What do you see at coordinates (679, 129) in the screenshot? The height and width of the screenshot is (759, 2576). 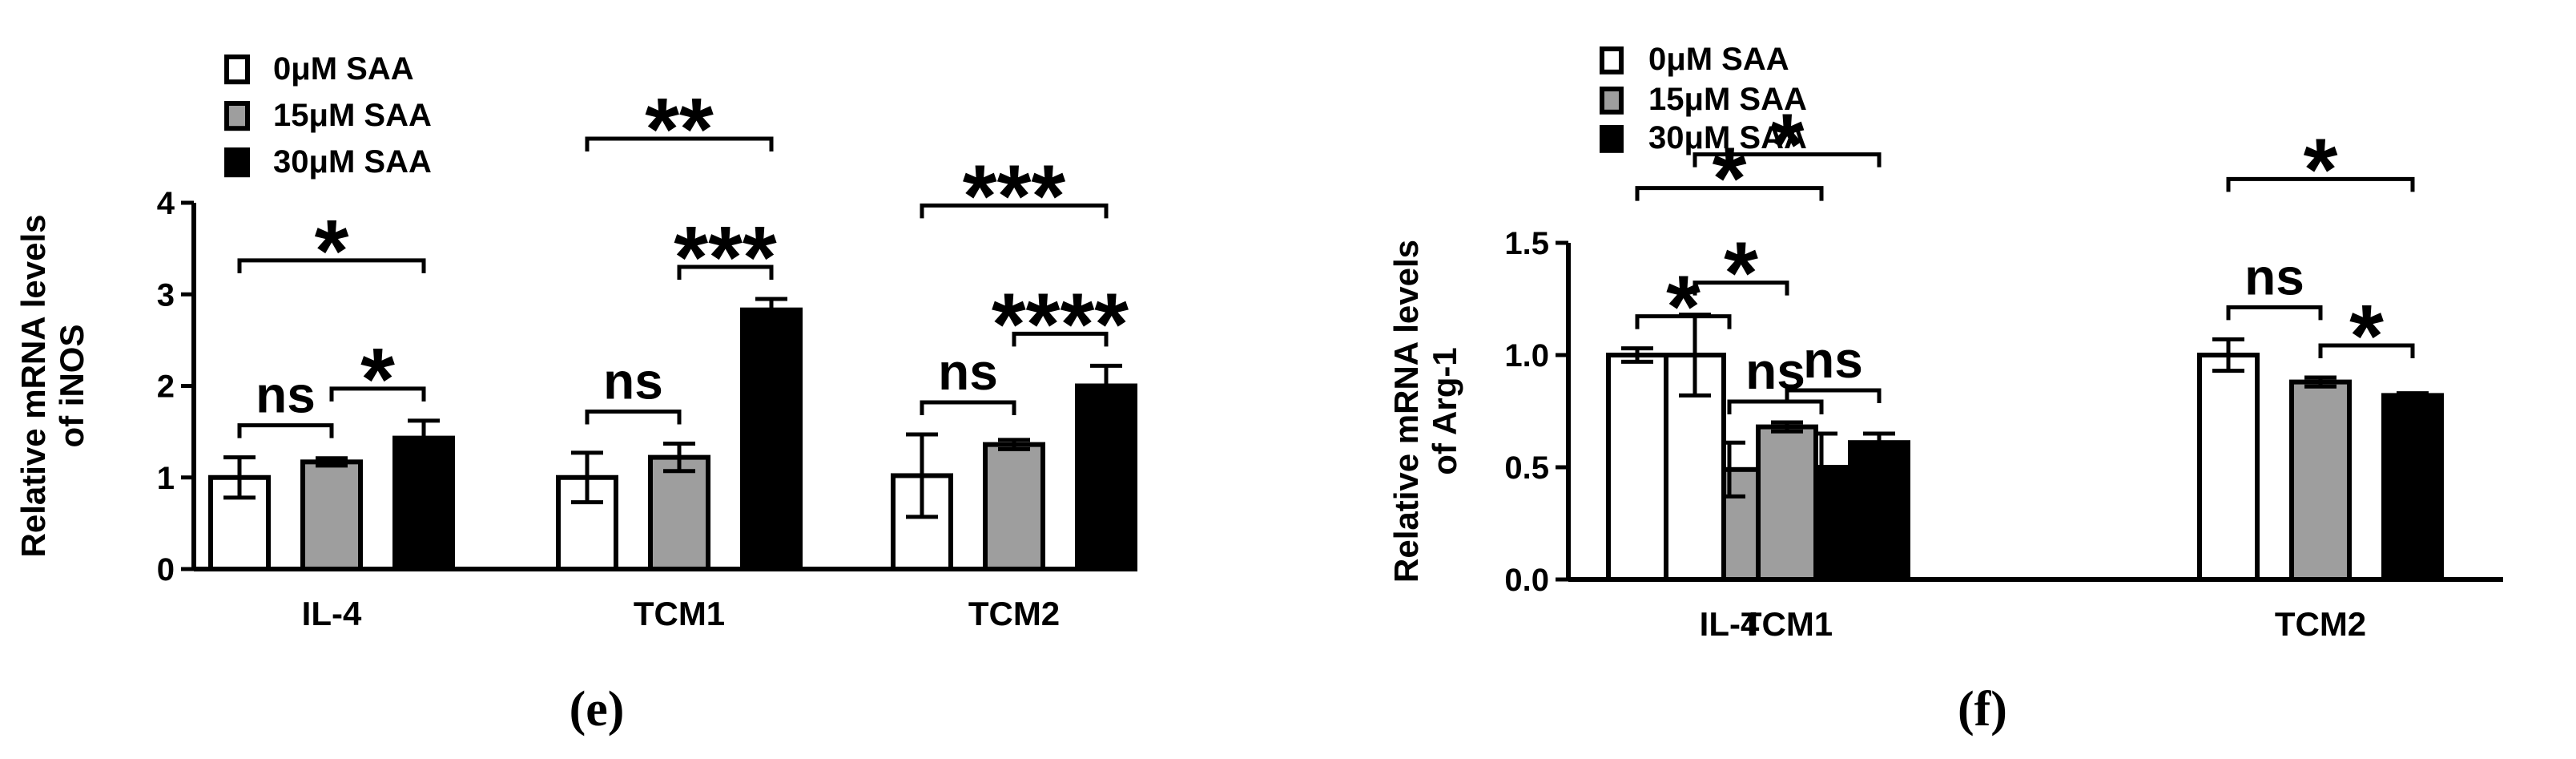 I see `significance-label: **` at bounding box center [679, 129].